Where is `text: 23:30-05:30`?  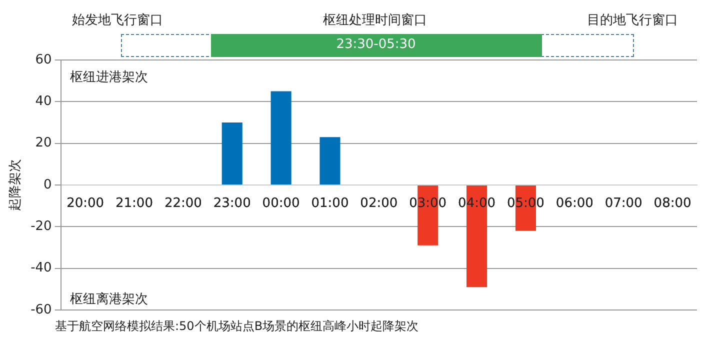
text: 23:30-05:30 is located at coordinates (376, 44).